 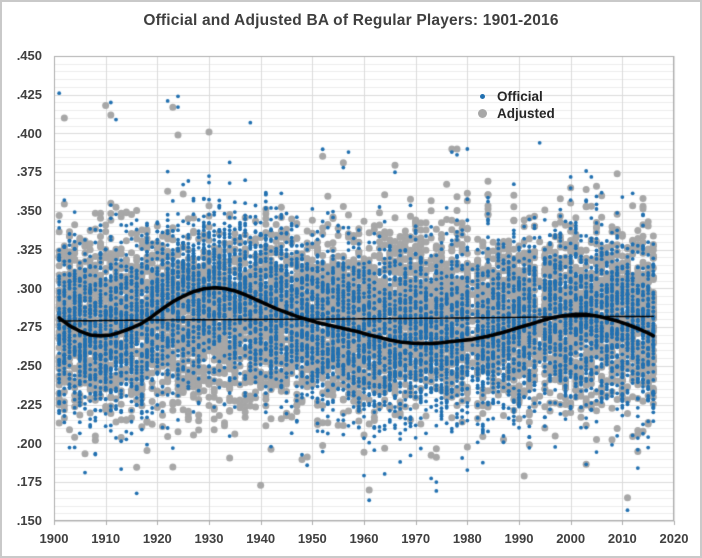 I want to click on y-tick-label: .225, so click(x=29, y=404).